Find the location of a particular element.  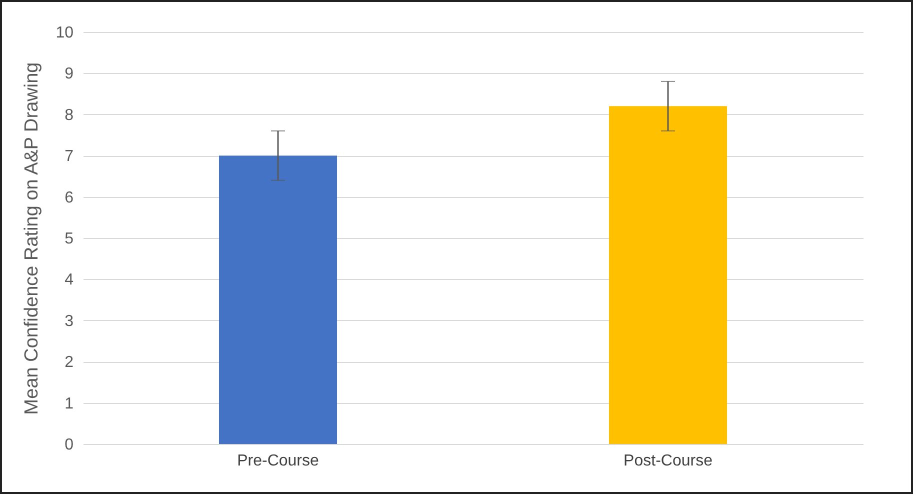

y-tick-label: 9 is located at coordinates (69, 74).